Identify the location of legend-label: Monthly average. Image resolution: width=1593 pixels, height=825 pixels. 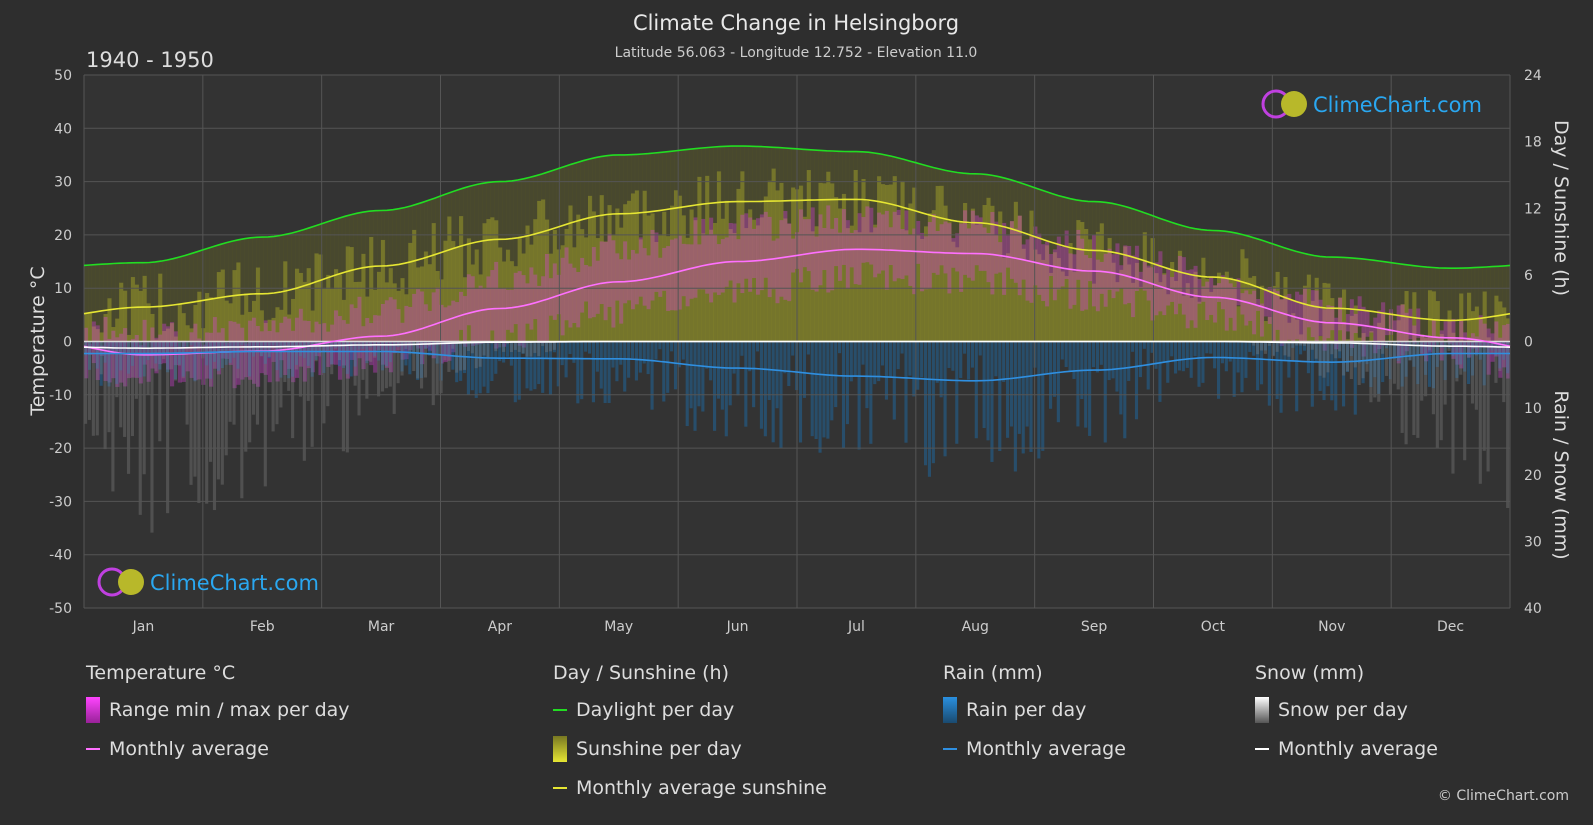
(189, 749).